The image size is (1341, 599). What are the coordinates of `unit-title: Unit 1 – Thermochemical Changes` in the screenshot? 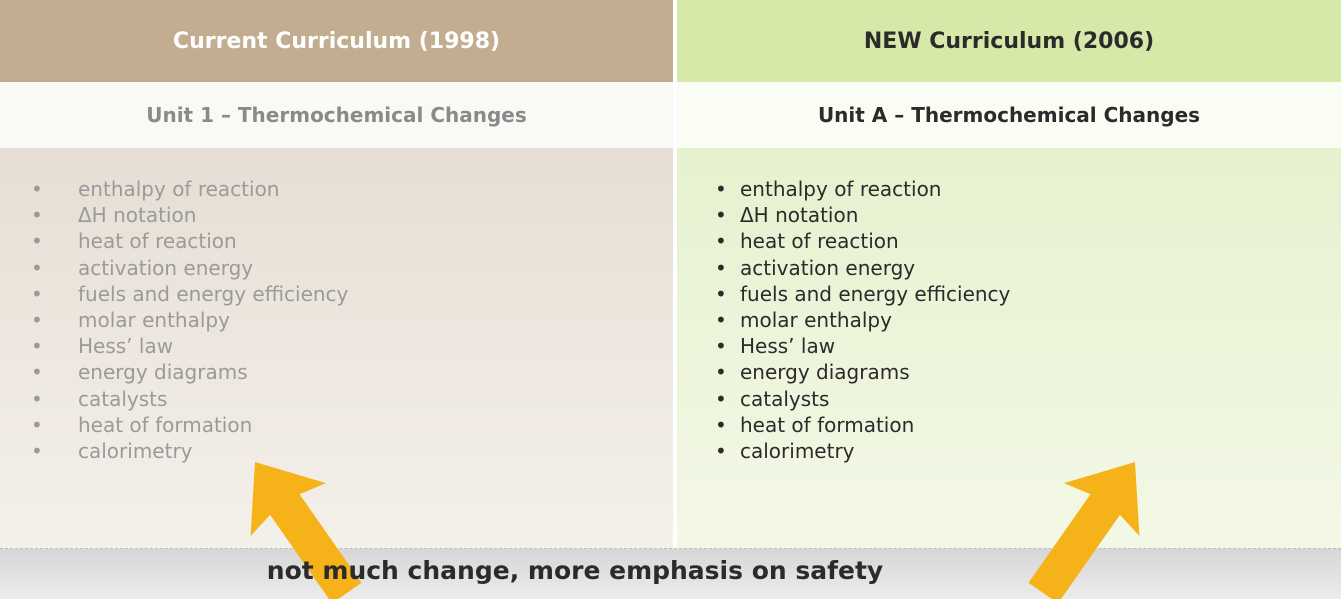 It's located at (336, 115).